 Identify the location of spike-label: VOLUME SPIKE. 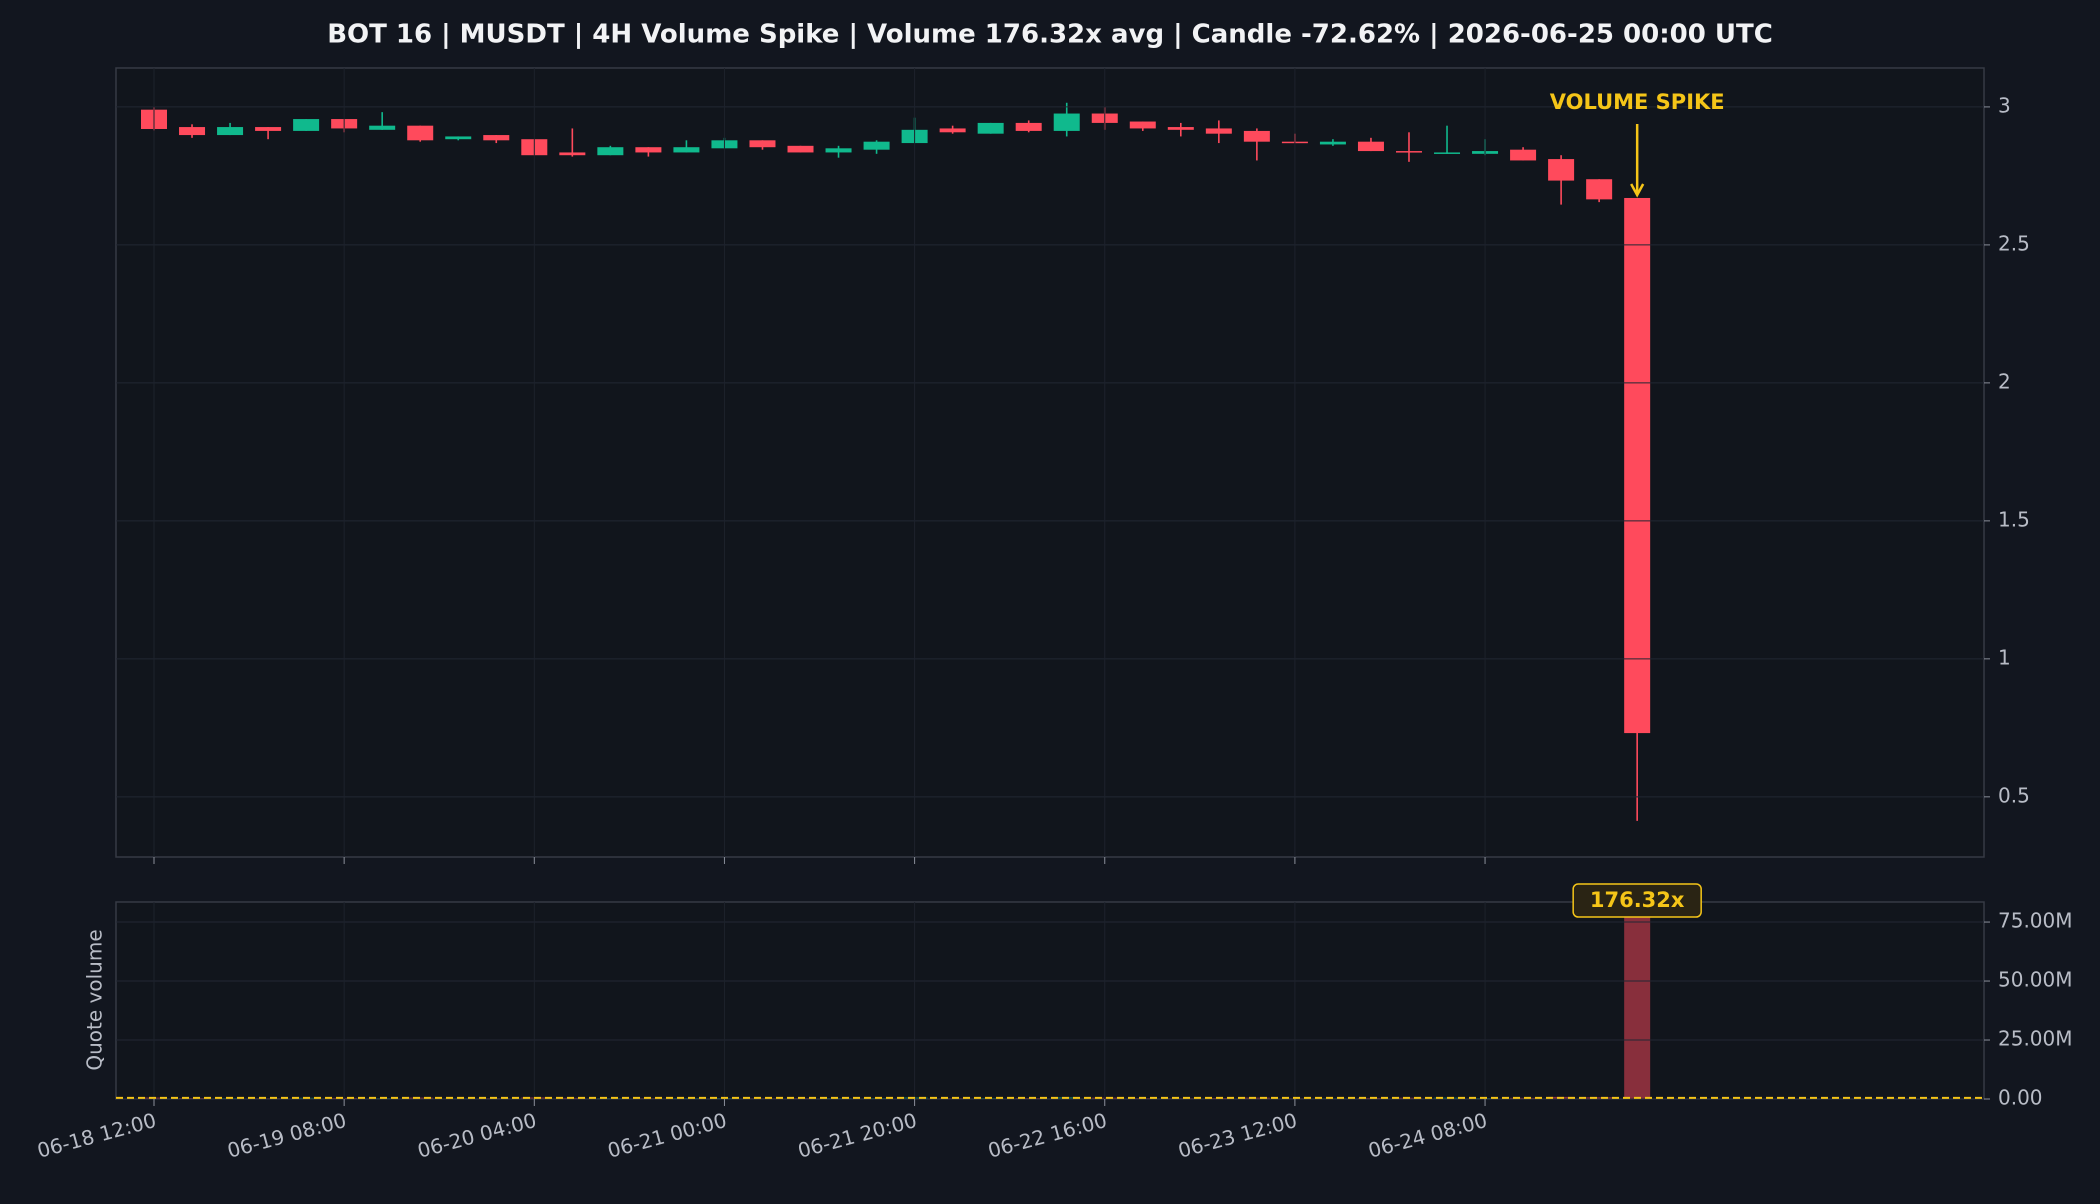
(1637, 102).